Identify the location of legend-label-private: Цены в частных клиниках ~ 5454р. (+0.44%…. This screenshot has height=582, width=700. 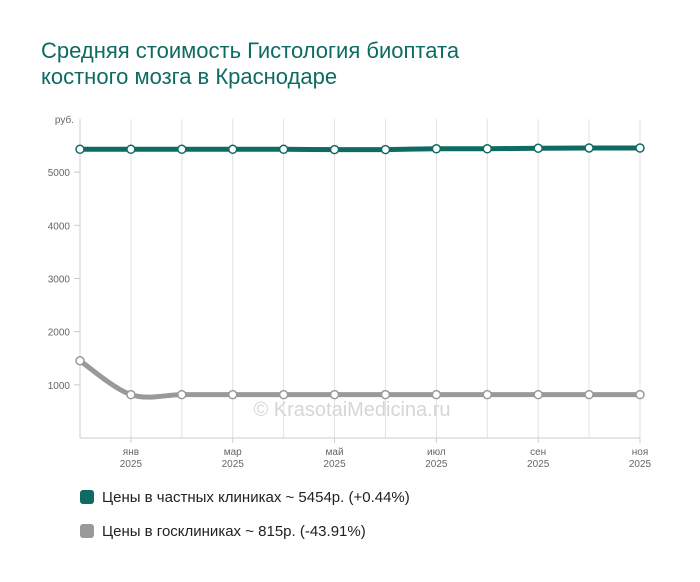
(256, 497).